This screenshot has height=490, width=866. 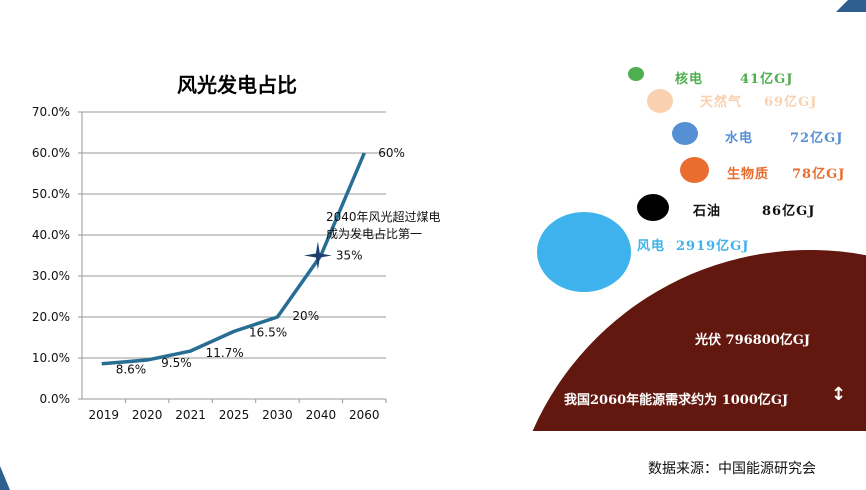 What do you see at coordinates (55, 399) in the screenshot?
I see `y-tick-label: 0.0%` at bounding box center [55, 399].